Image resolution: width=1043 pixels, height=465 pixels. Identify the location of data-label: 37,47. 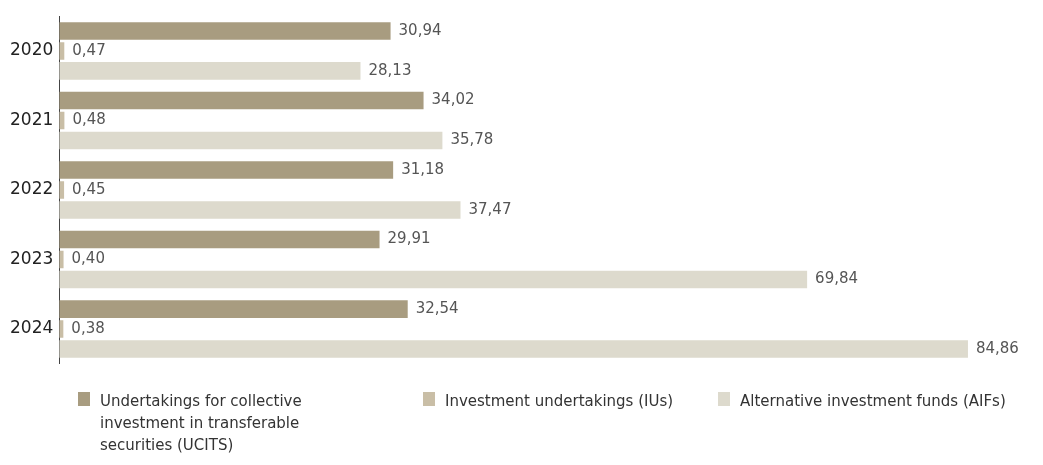
(490, 208).